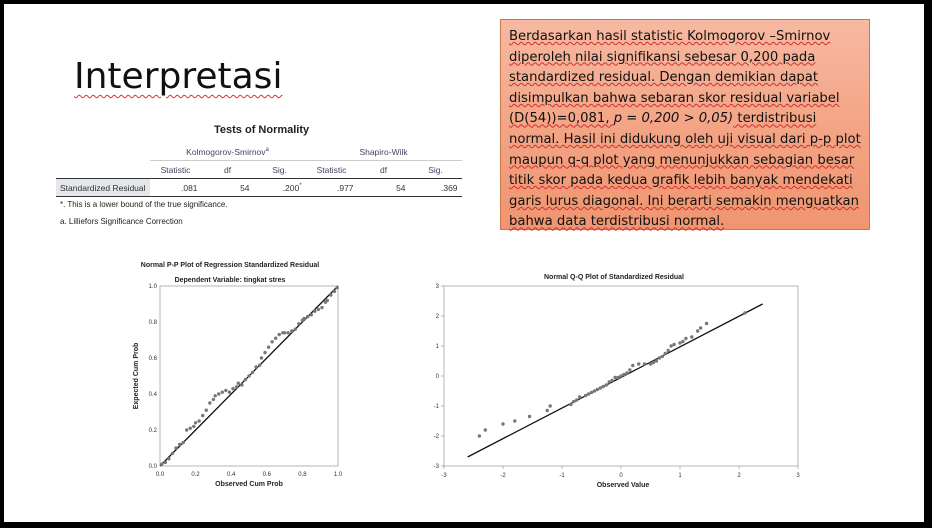 This screenshot has height=528, width=932. What do you see at coordinates (279, 169) in the screenshot?
I see `col-header: Sig.` at bounding box center [279, 169].